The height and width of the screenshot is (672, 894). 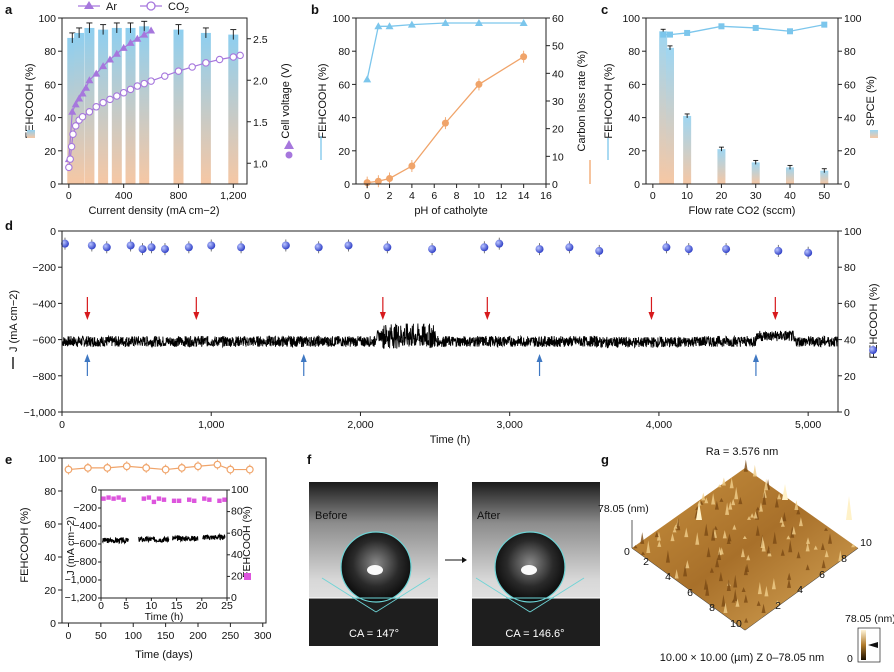 I want to click on chart-b-xtick-label: 14, so click(x=524, y=196).